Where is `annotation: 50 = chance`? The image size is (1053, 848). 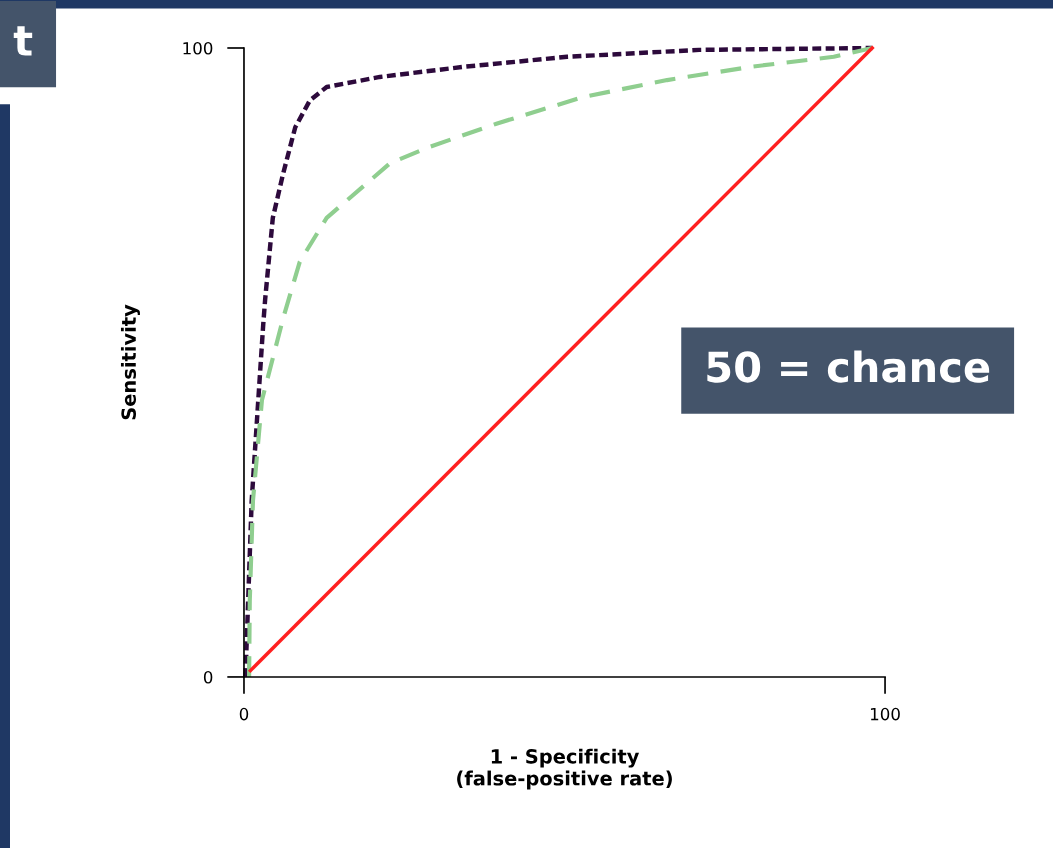 annotation: 50 = chance is located at coordinates (848, 366).